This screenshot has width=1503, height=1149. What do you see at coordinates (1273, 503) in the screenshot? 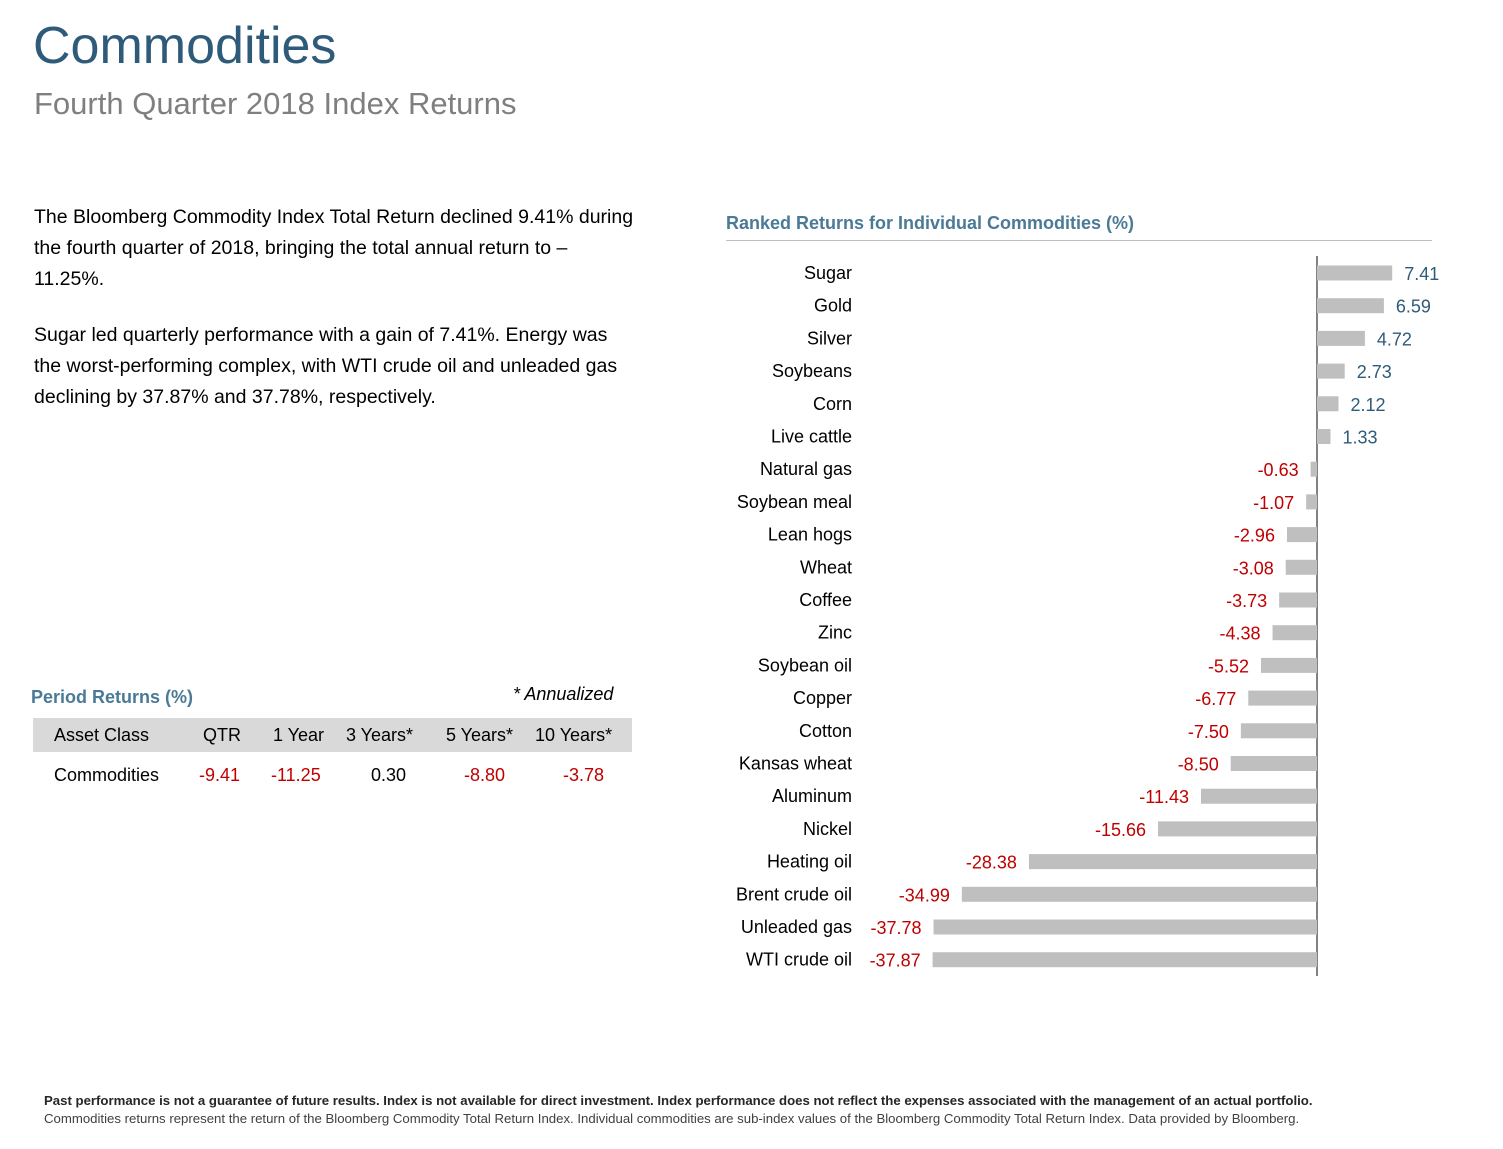
I see `data-label: -1.07` at bounding box center [1273, 503].